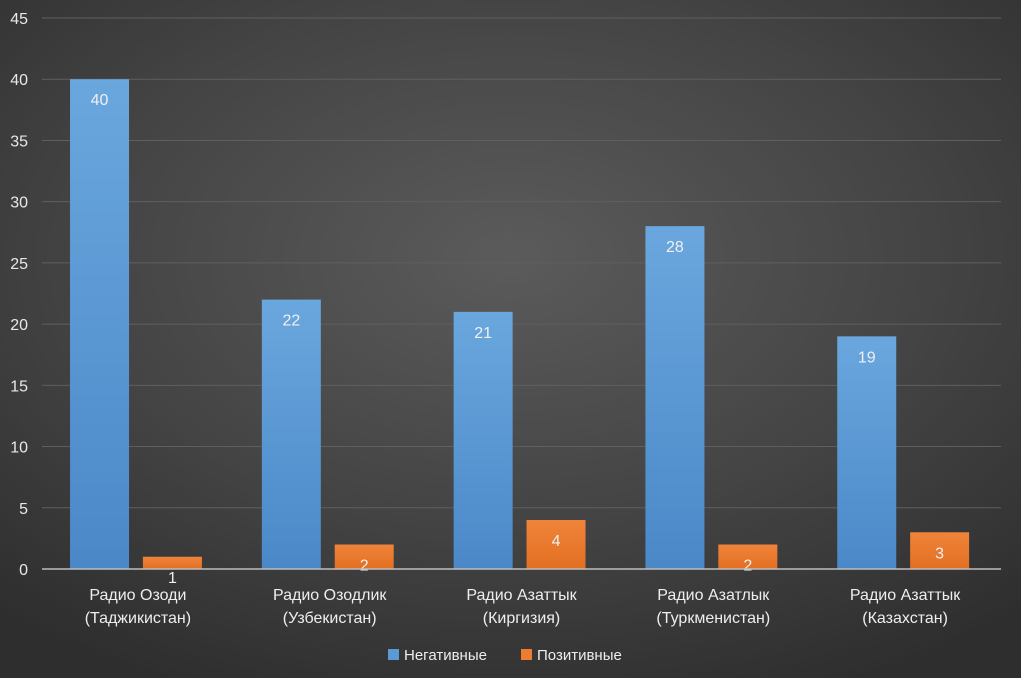 Image resolution: width=1021 pixels, height=678 pixels. Describe the element at coordinates (19, 19) in the screenshot. I see `y-tick-label: 45` at that location.